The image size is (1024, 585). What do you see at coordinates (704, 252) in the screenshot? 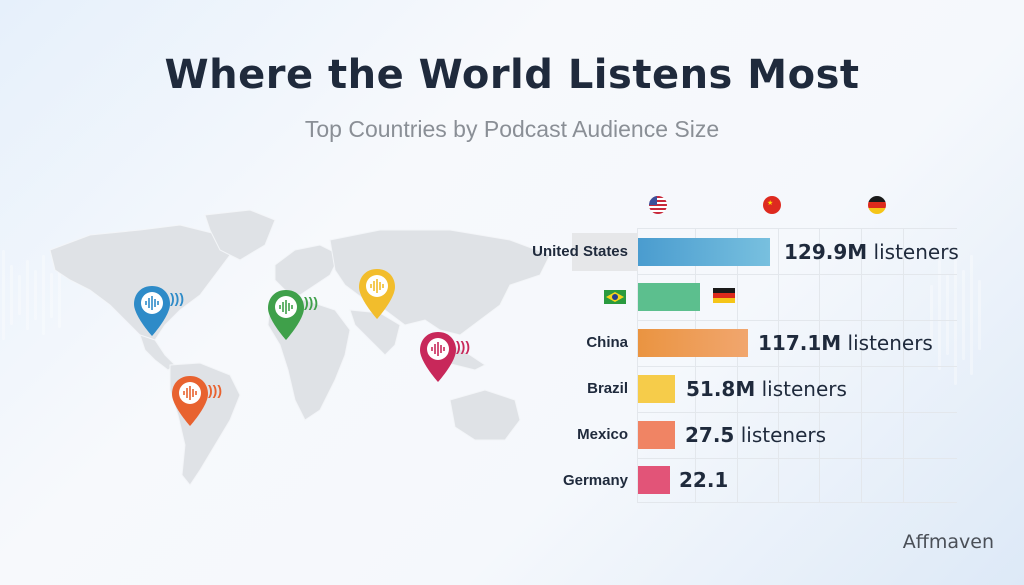
I see `bar-united-states` at bounding box center [704, 252].